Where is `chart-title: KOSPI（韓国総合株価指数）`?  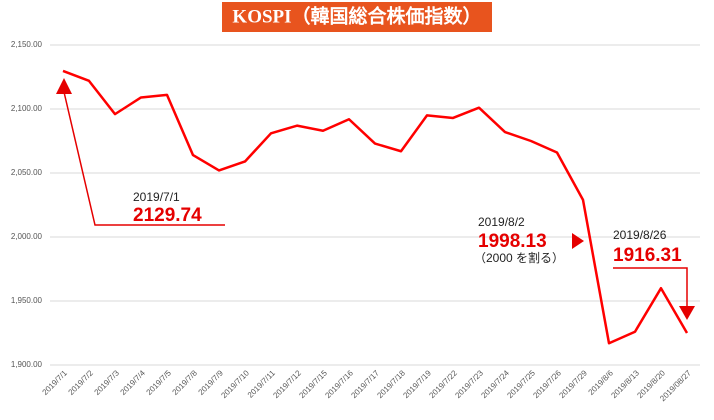 chart-title: KOSPI（韓国総合株価指数） is located at coordinates (356, 15).